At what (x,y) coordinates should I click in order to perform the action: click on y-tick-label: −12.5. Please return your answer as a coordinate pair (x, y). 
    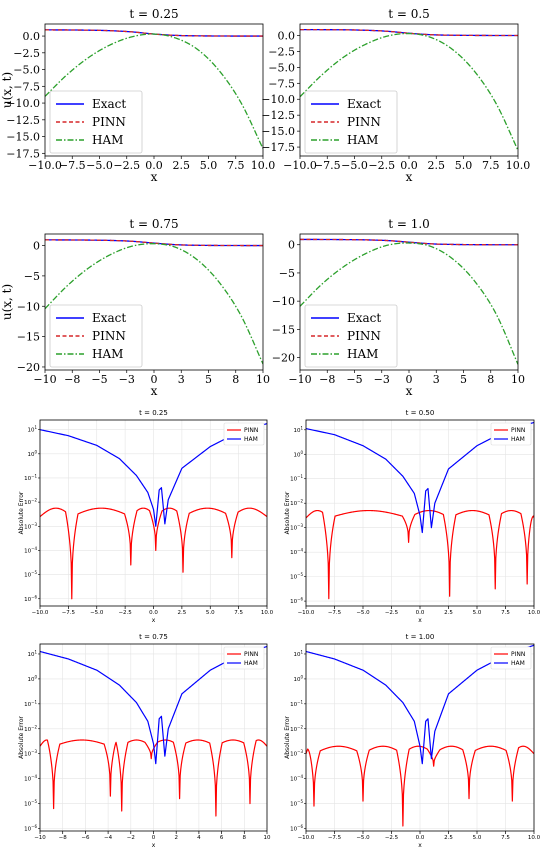
    Looking at the image, I should click on (278, 115).